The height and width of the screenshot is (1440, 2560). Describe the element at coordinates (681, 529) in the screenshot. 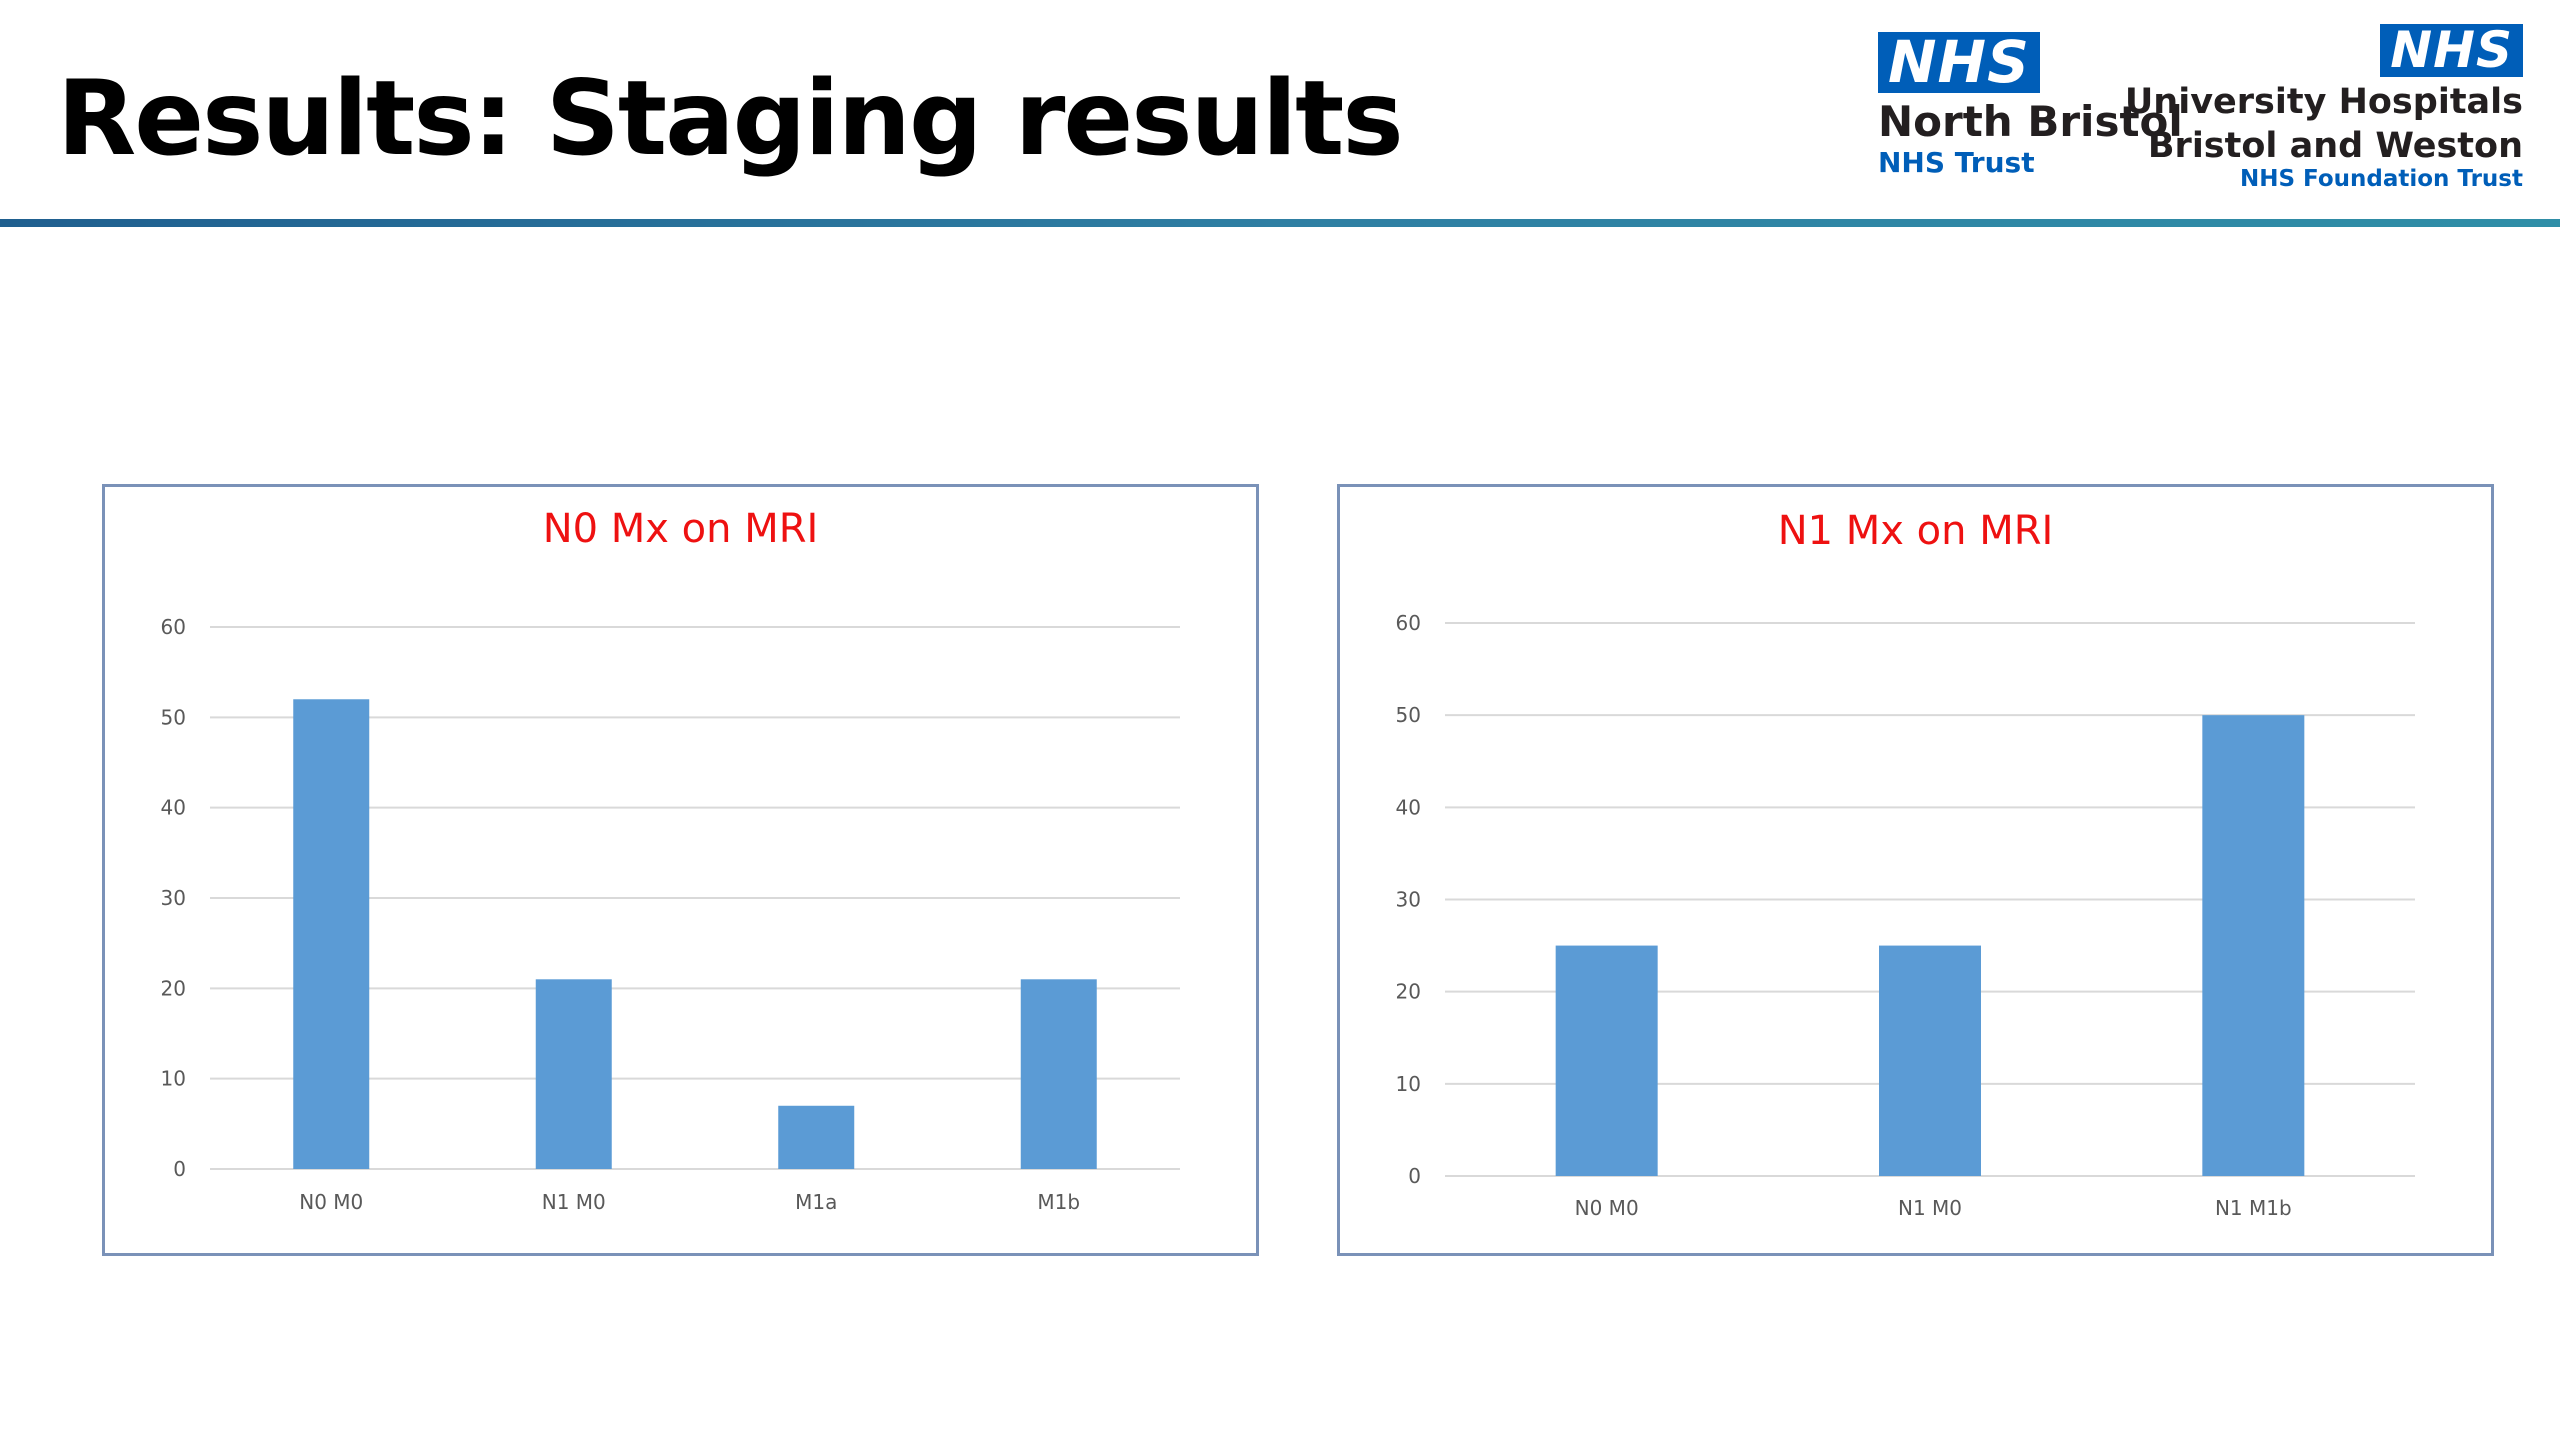

I see `chart-title: N0 Mx on MRI` at that location.